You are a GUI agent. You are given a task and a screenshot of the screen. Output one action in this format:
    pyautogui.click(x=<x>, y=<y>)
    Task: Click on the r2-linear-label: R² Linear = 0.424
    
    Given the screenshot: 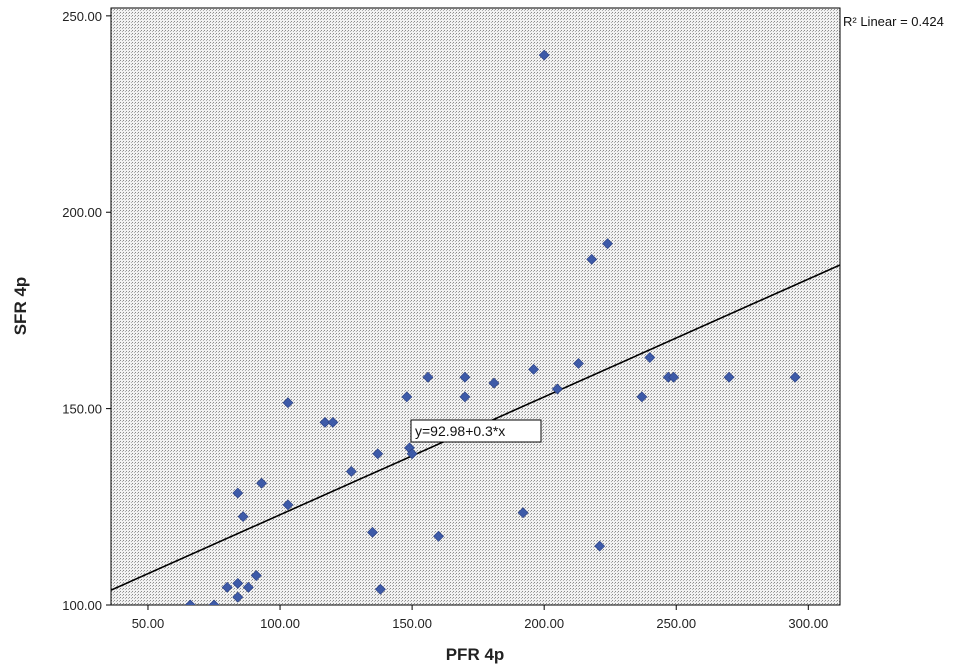 What is the action you would take?
    pyautogui.click(x=893, y=21)
    